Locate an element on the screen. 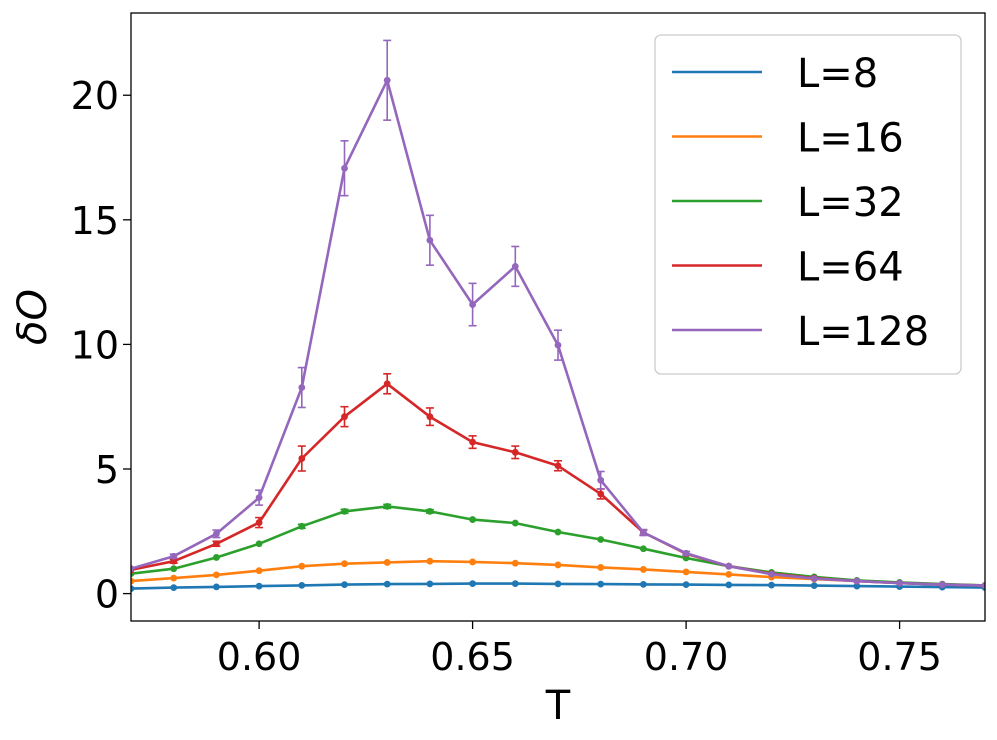 The image size is (997, 740). legend: L=8 L=16 L=32 L=64 L=128 is located at coordinates (808, 204).